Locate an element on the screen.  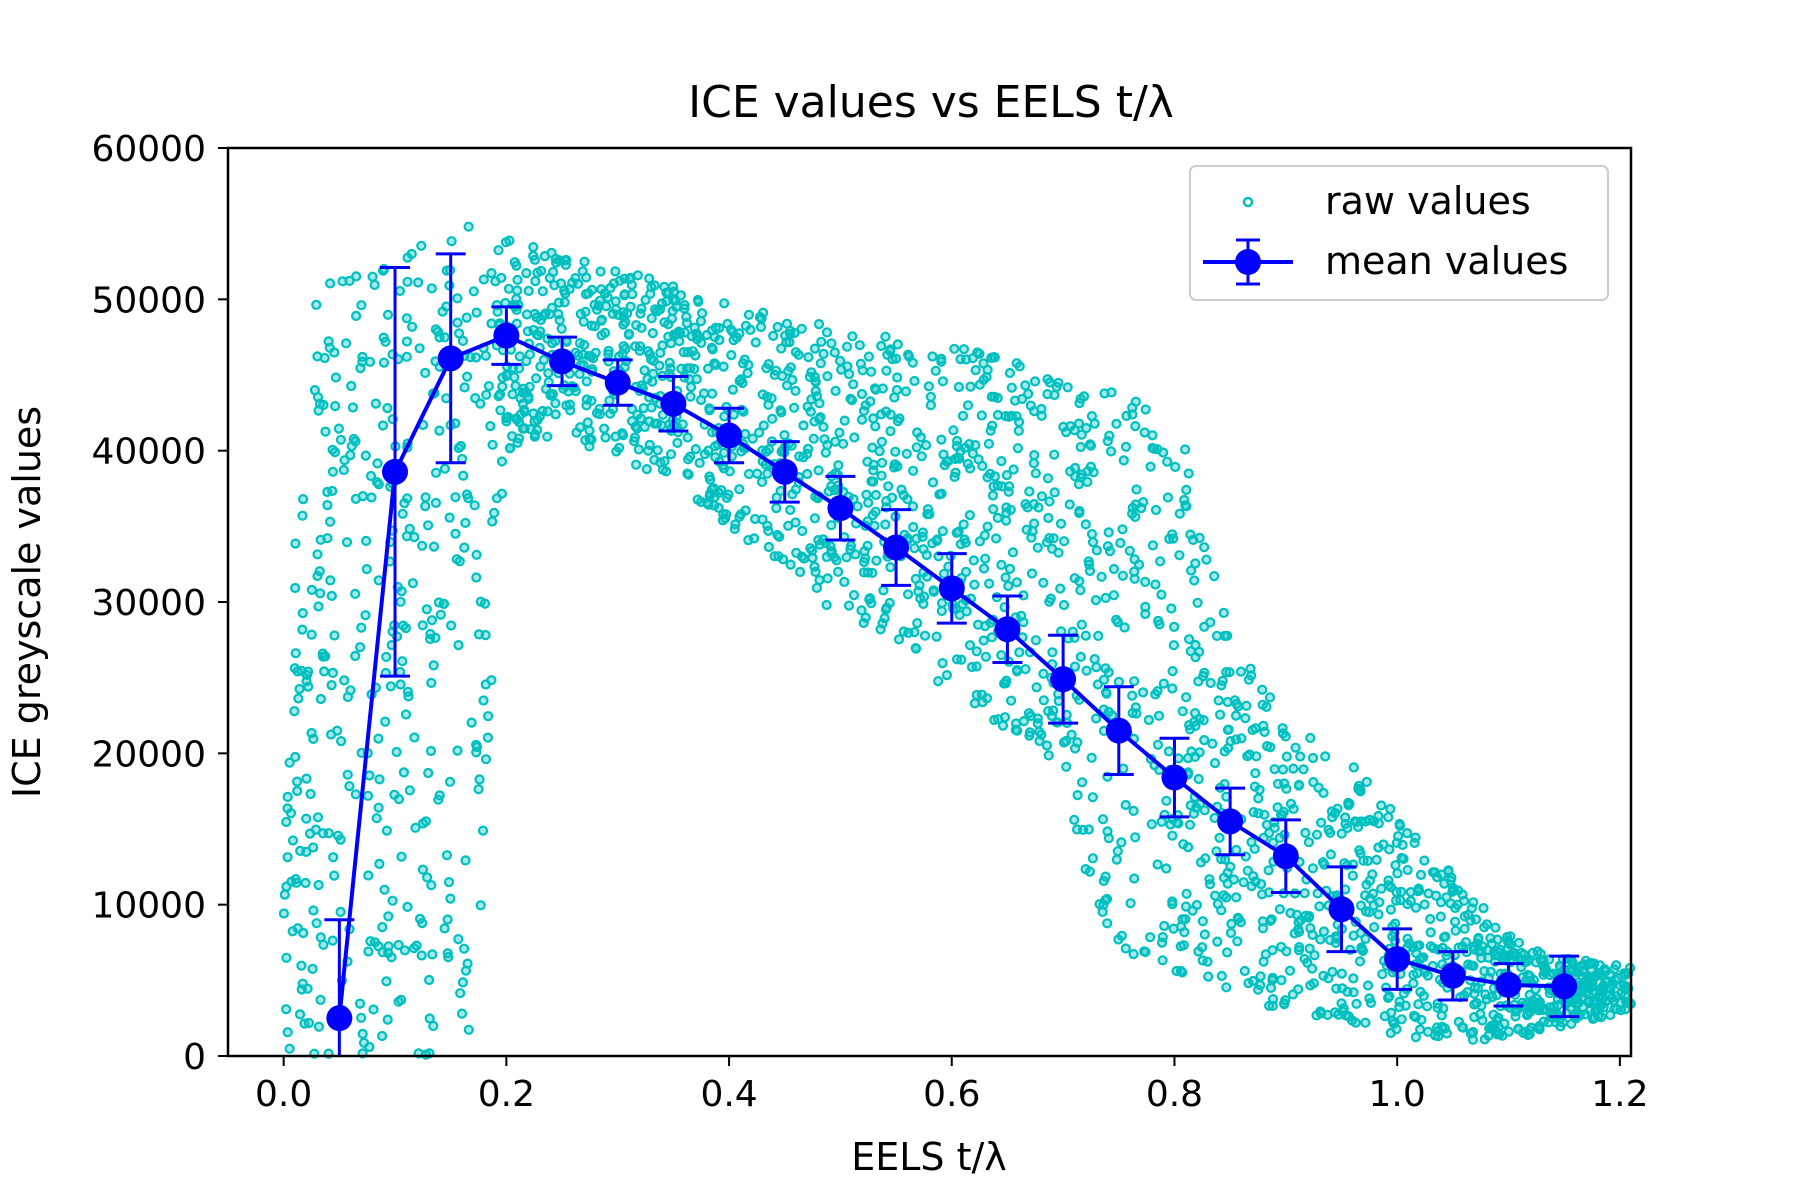
legend-box is located at coordinates (1399, 233).